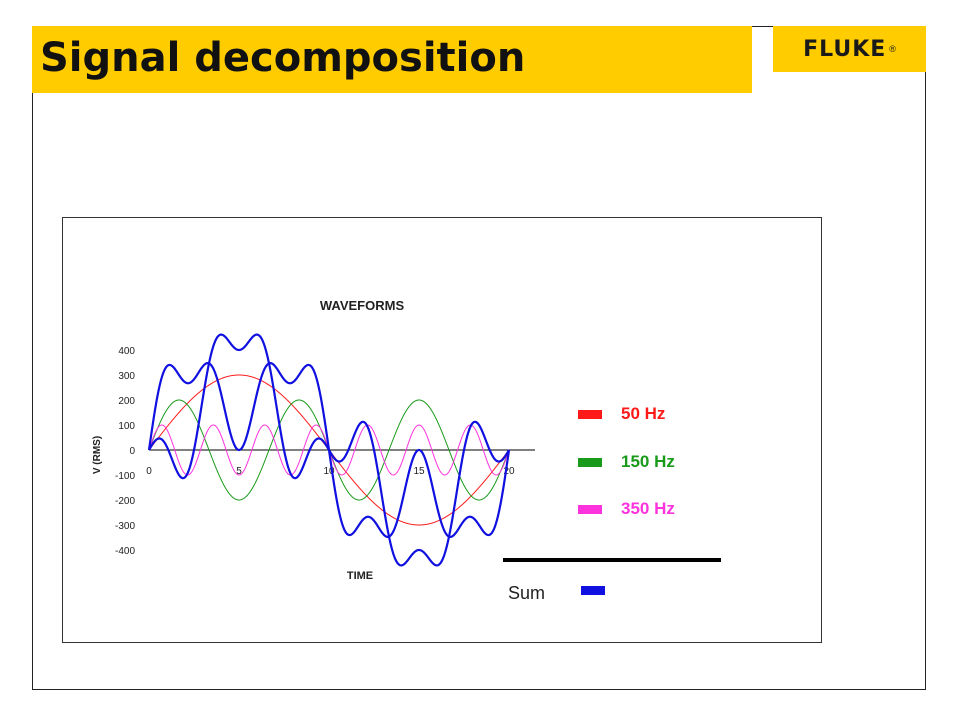 This screenshot has height=720, width=960. What do you see at coordinates (648, 508) in the screenshot?
I see `legend-label-350hz: 350 Hz` at bounding box center [648, 508].